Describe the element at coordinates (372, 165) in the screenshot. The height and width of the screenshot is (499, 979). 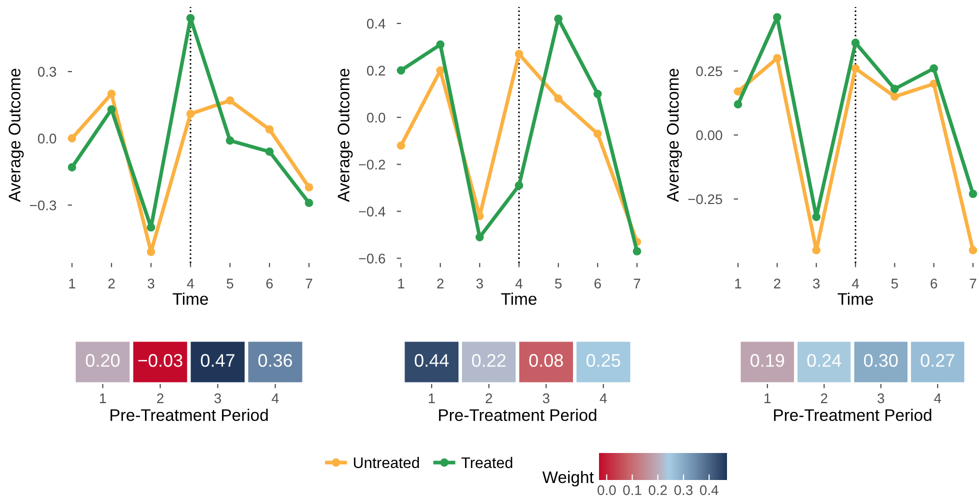
I see `y-tick-label: −0.2` at that location.